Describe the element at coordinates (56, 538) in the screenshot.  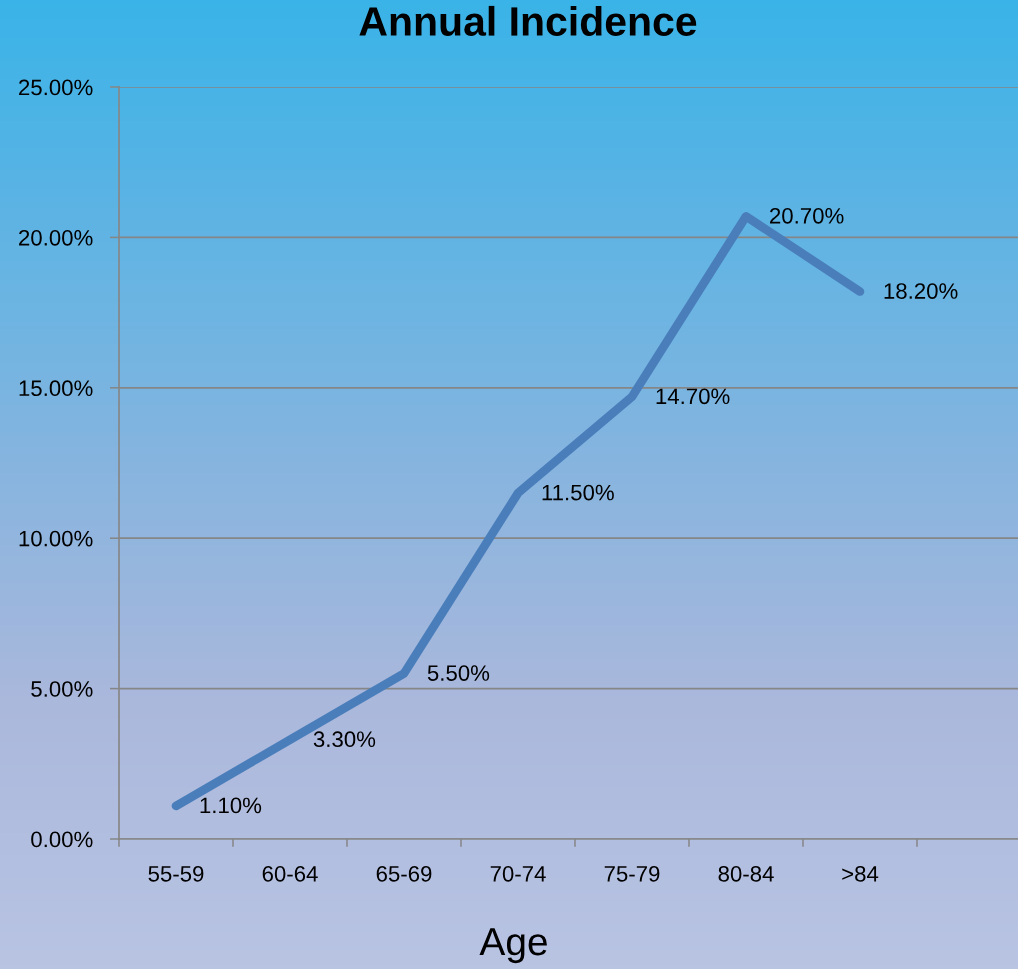
I see `y-tick-label: 10.00%` at that location.